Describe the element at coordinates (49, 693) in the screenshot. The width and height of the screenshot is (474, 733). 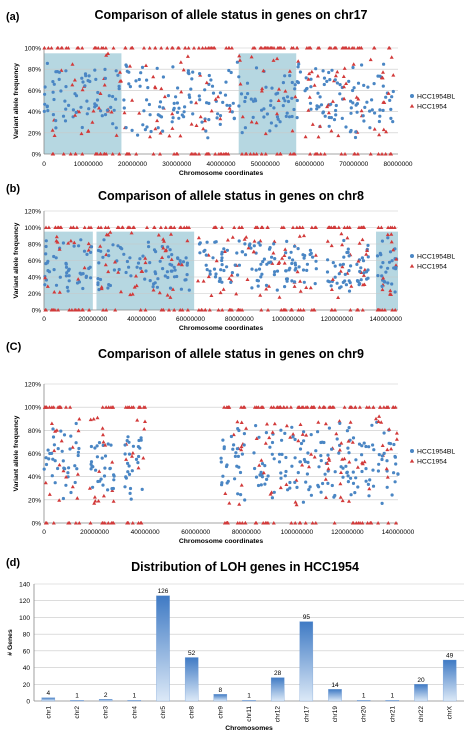
I see `data-label-chr1: 4` at that location.